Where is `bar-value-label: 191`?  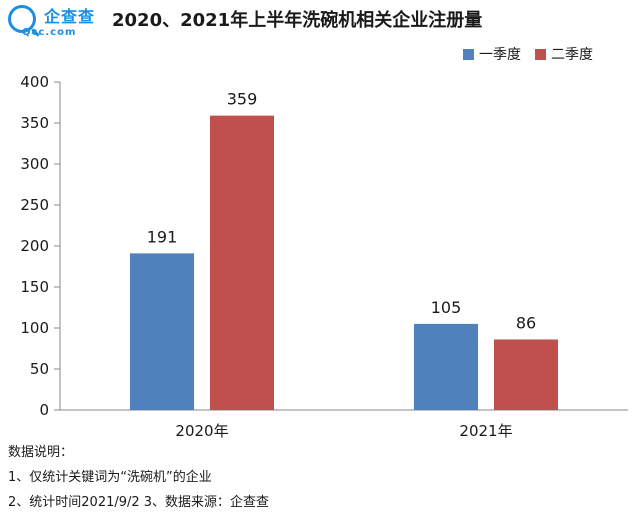
bar-value-label: 191 is located at coordinates (162, 236).